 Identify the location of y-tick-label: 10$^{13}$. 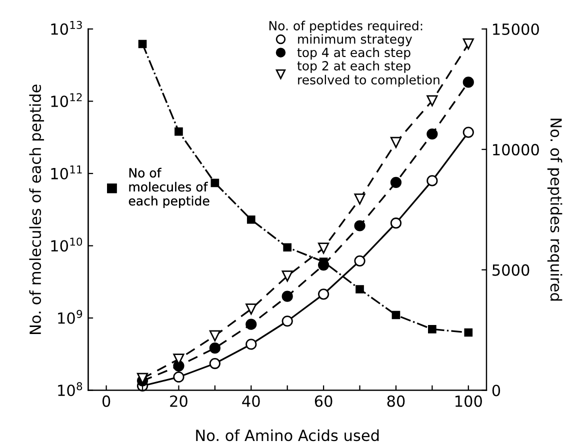
(66, 27).